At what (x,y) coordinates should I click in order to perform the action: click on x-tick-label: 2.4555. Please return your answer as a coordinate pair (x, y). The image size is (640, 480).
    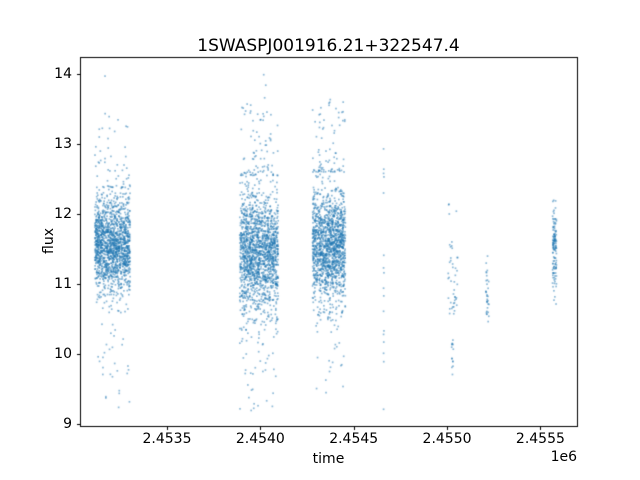
    Looking at the image, I should click on (540, 439).